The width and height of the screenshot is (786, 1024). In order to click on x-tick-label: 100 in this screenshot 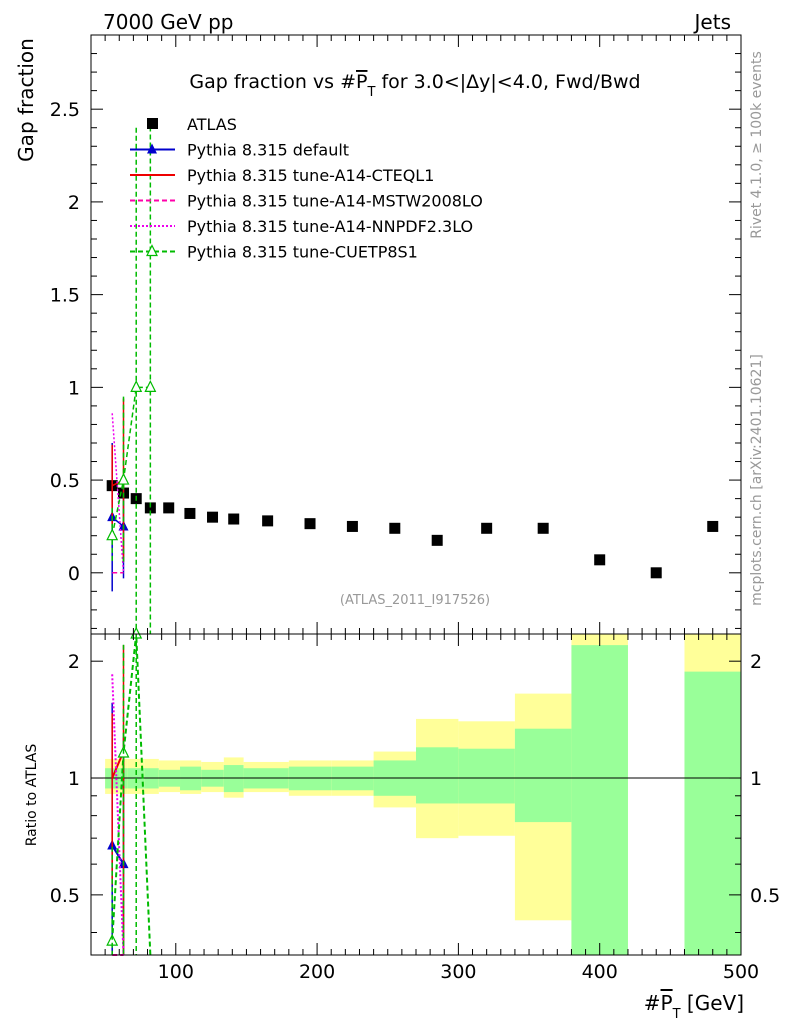, I will do `click(176, 972)`.